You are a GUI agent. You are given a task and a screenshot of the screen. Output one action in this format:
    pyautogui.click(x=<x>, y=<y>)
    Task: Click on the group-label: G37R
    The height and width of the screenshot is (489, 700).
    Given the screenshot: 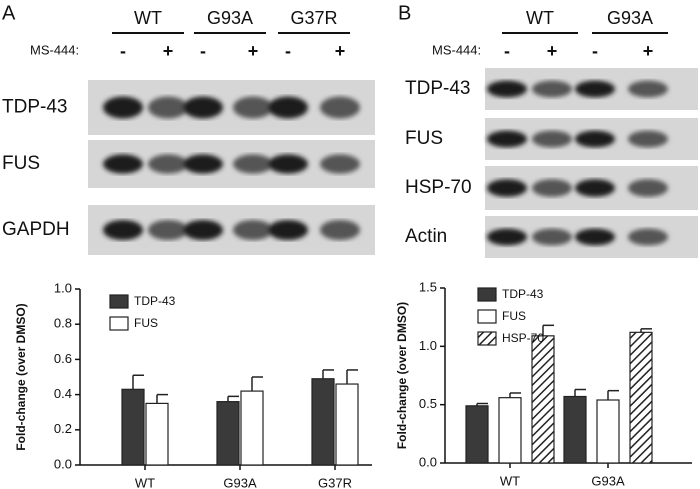 What is the action you would take?
    pyautogui.click(x=313, y=18)
    